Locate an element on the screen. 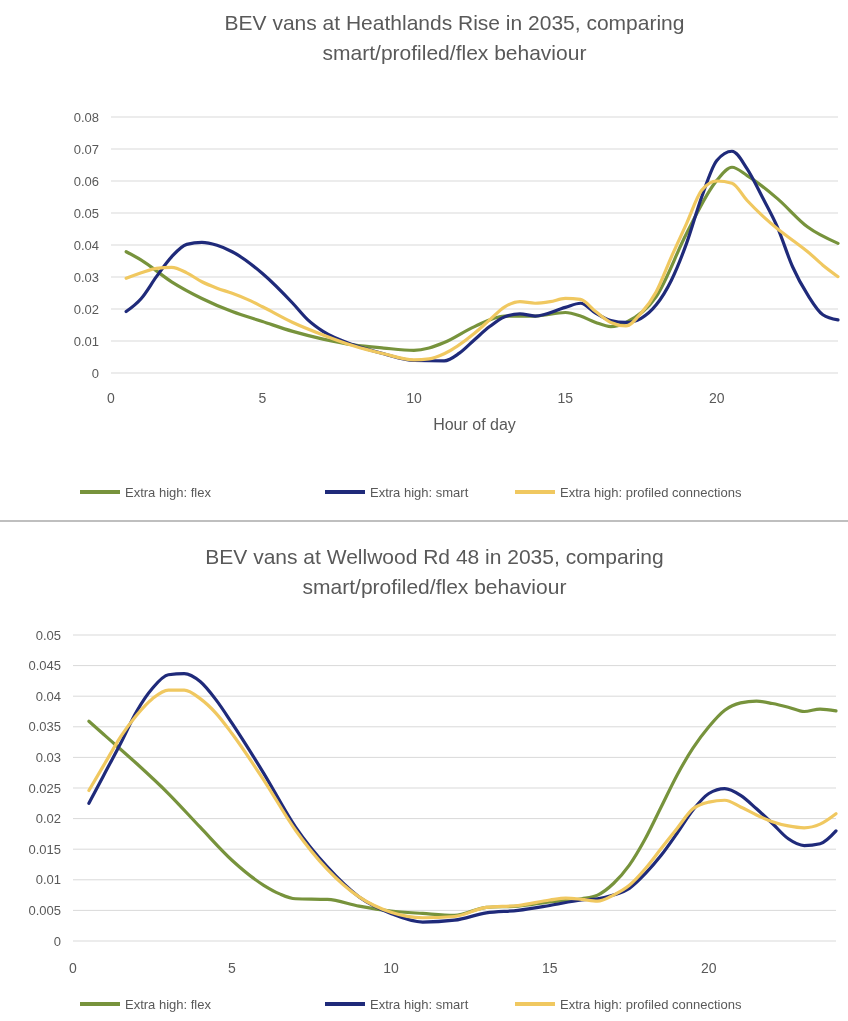 The image size is (848, 1021). x-axis-title: Hour of day is located at coordinates (474, 424).